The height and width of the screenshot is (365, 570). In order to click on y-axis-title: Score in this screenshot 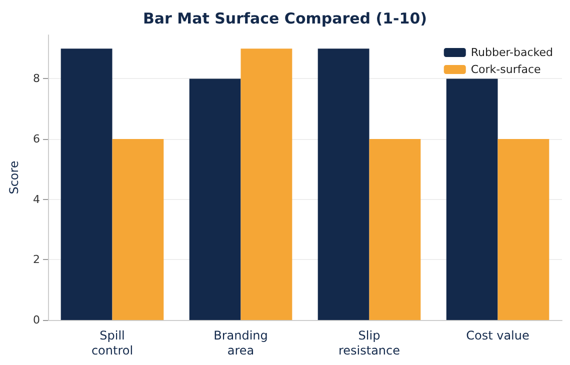, I will do `click(14, 177)`.